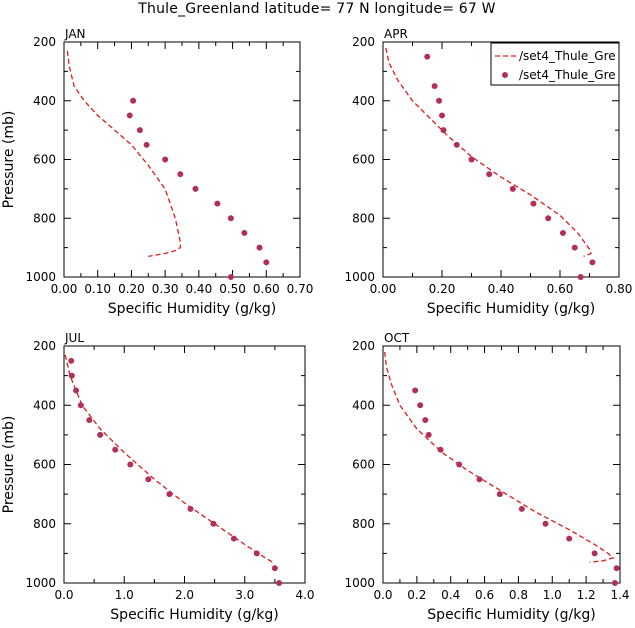 The height and width of the screenshot is (628, 635). What do you see at coordinates (450, 595) in the screenshot?
I see `oct-xtick-label: 0.4` at bounding box center [450, 595].